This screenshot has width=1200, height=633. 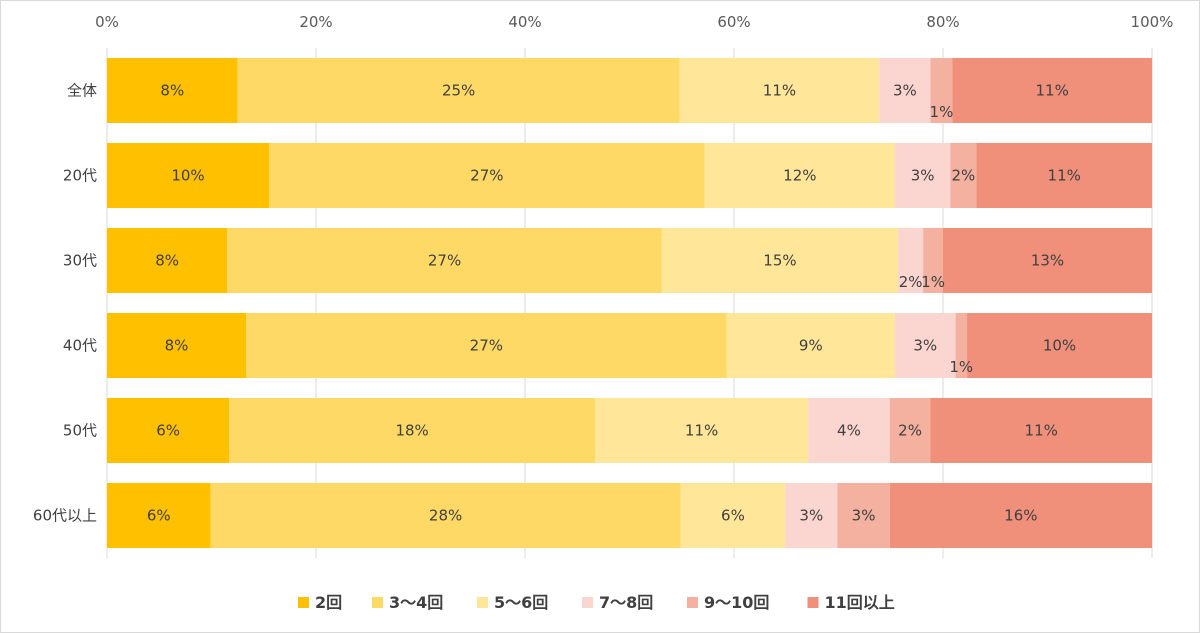 I want to click on x-tick-label: 20%, so click(x=315, y=22).